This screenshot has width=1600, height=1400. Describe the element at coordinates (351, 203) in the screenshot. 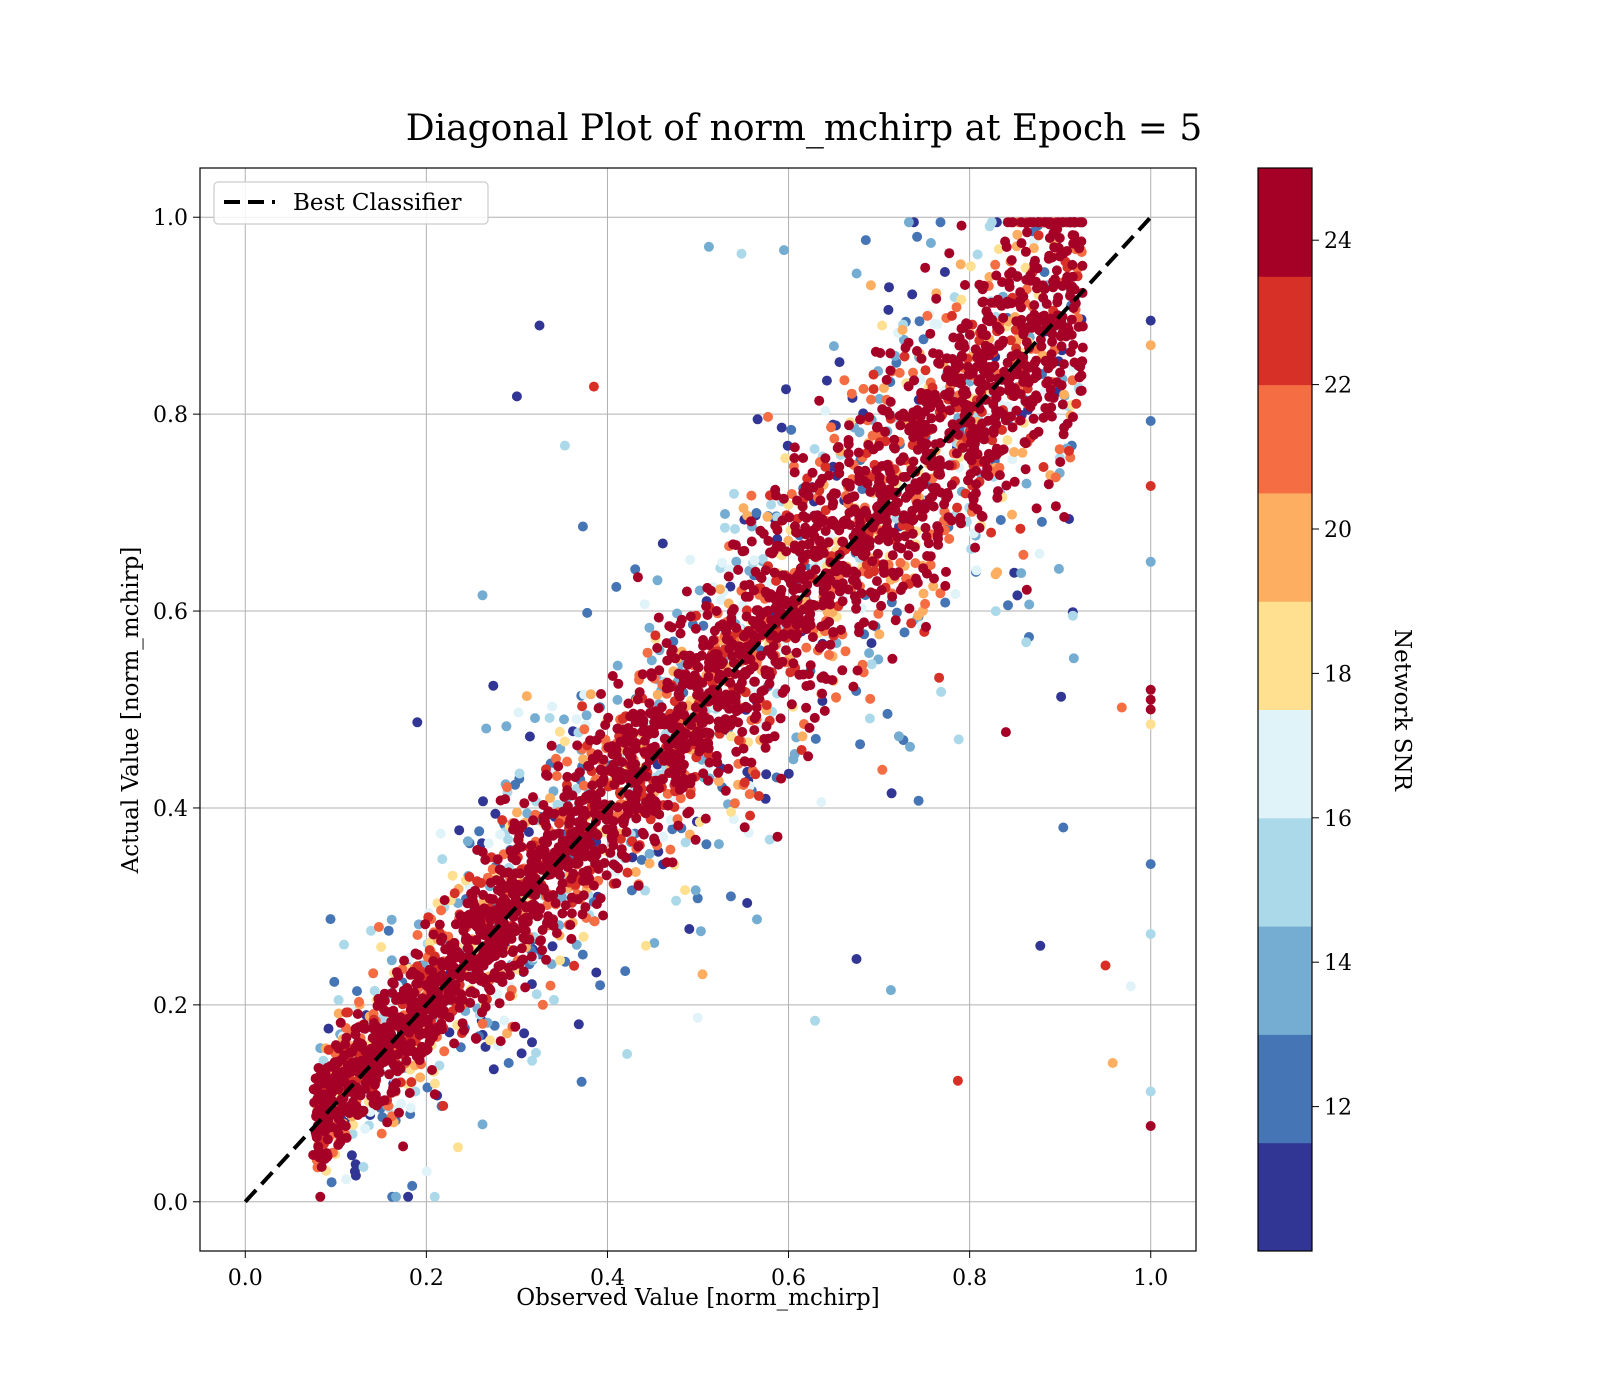

I see `legend-box` at that location.